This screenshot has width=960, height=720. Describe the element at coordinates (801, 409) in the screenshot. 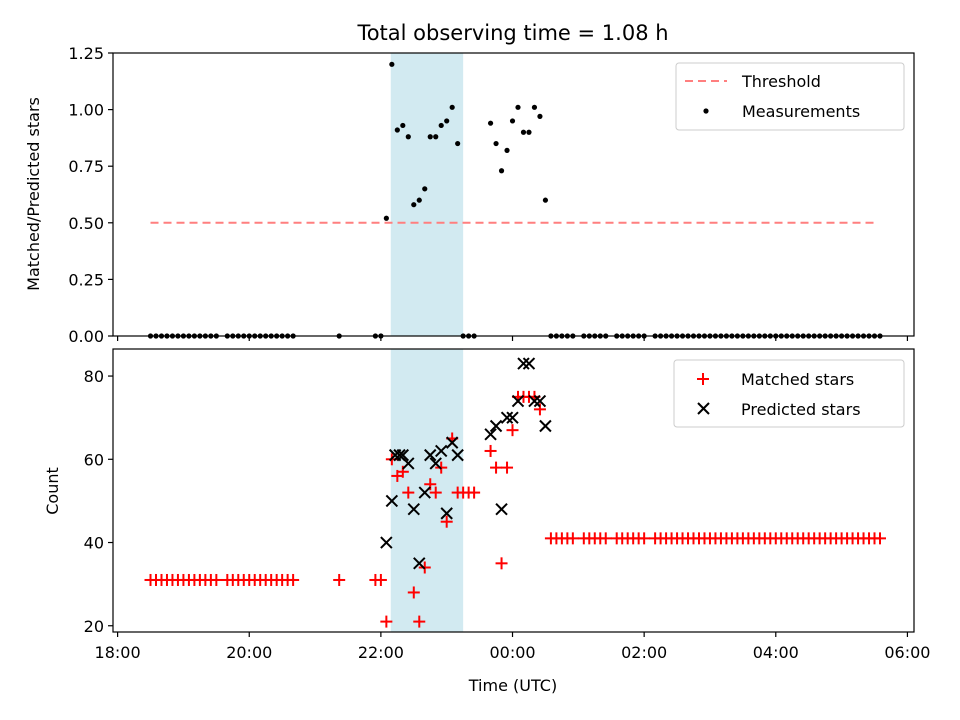

I see `legend-predicted-label: Predicted stars` at that location.